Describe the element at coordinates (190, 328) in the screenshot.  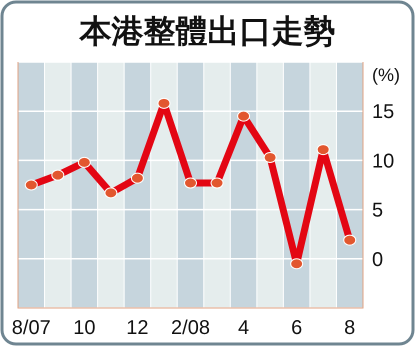
I see `x-tick-label: 2/08` at that location.